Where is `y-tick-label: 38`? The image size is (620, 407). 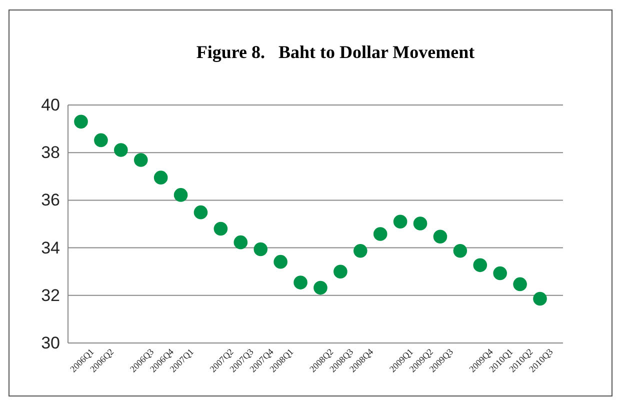 y-tick-label: 38 is located at coordinates (50, 152).